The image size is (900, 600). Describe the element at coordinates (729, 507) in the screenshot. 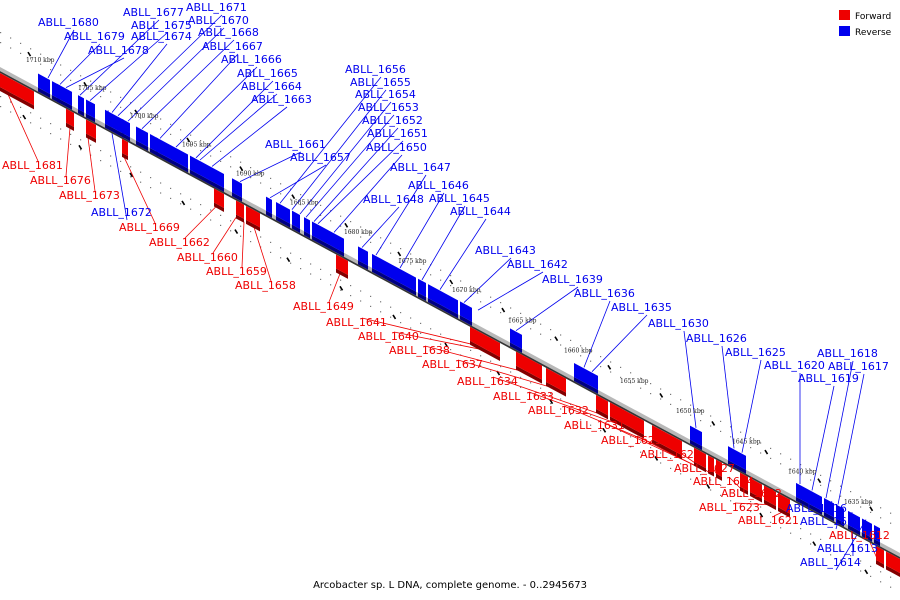

I see `gene-label-abll-1623: ABLL_1623` at that location.